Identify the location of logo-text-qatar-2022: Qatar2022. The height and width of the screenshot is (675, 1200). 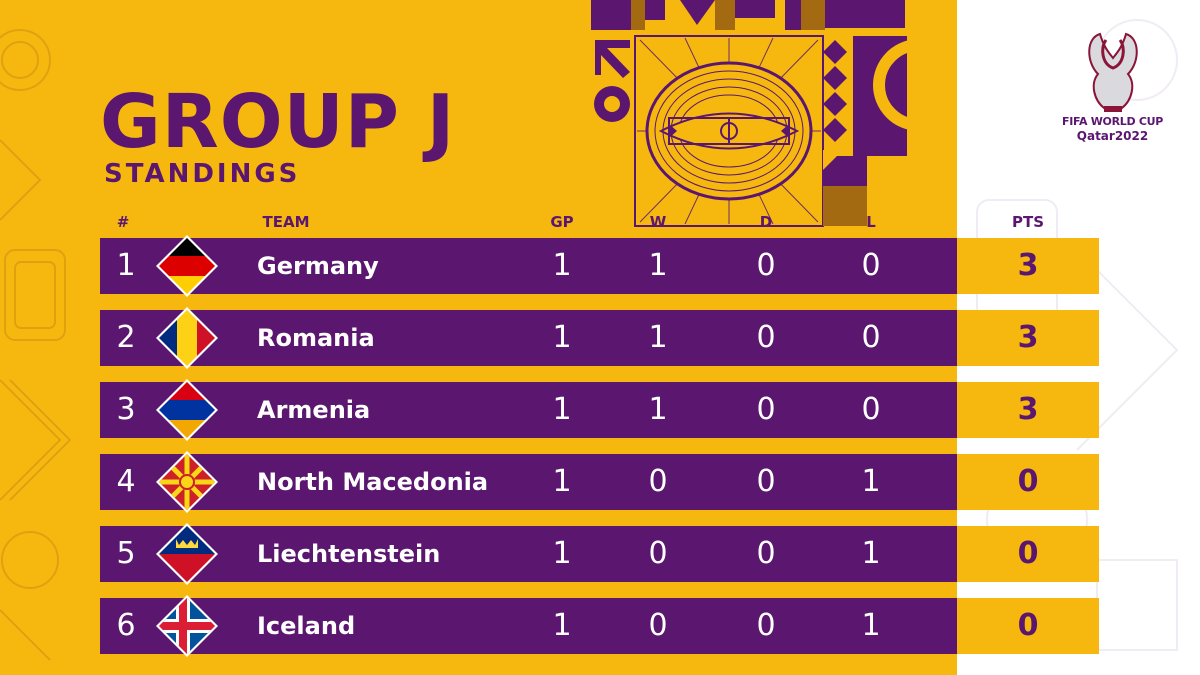
(1112, 136).